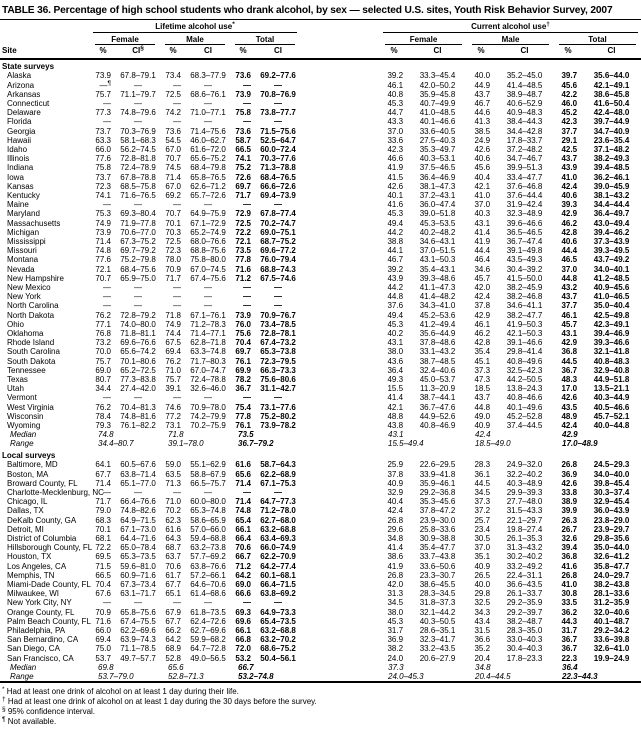  What do you see at coordinates (395, 566) in the screenshot?
I see `cell-value: 41.9` at bounding box center [395, 566].